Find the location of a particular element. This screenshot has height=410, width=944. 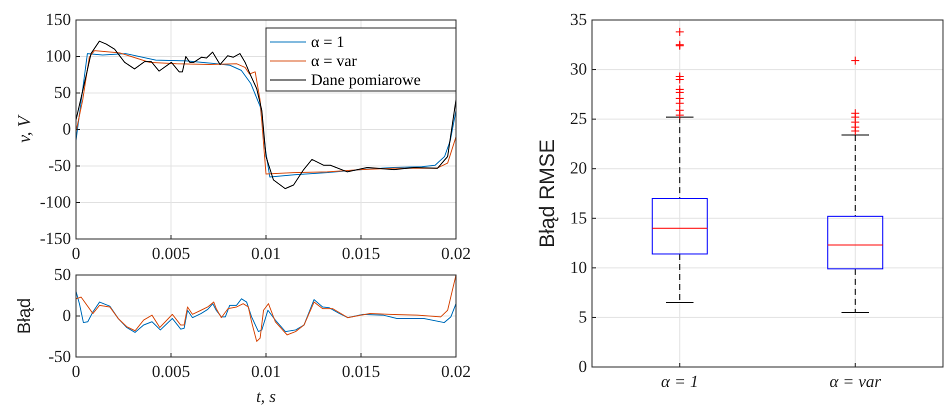

y-tick-label: -150 is located at coordinates (55, 238).